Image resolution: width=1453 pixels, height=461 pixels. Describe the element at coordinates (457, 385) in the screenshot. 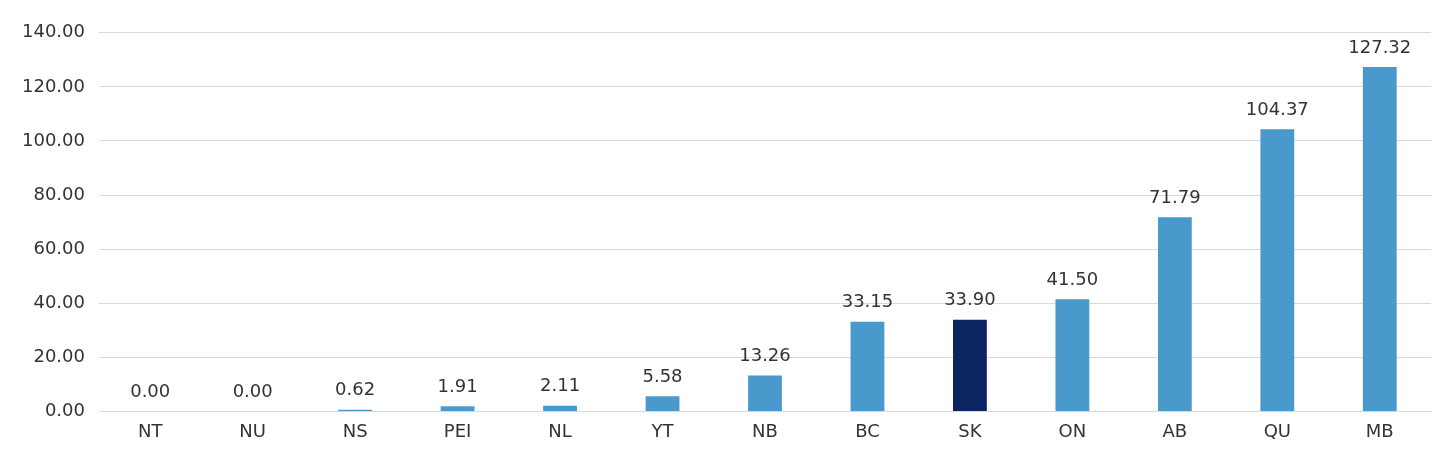

I see `data-label: 1.91` at that location.